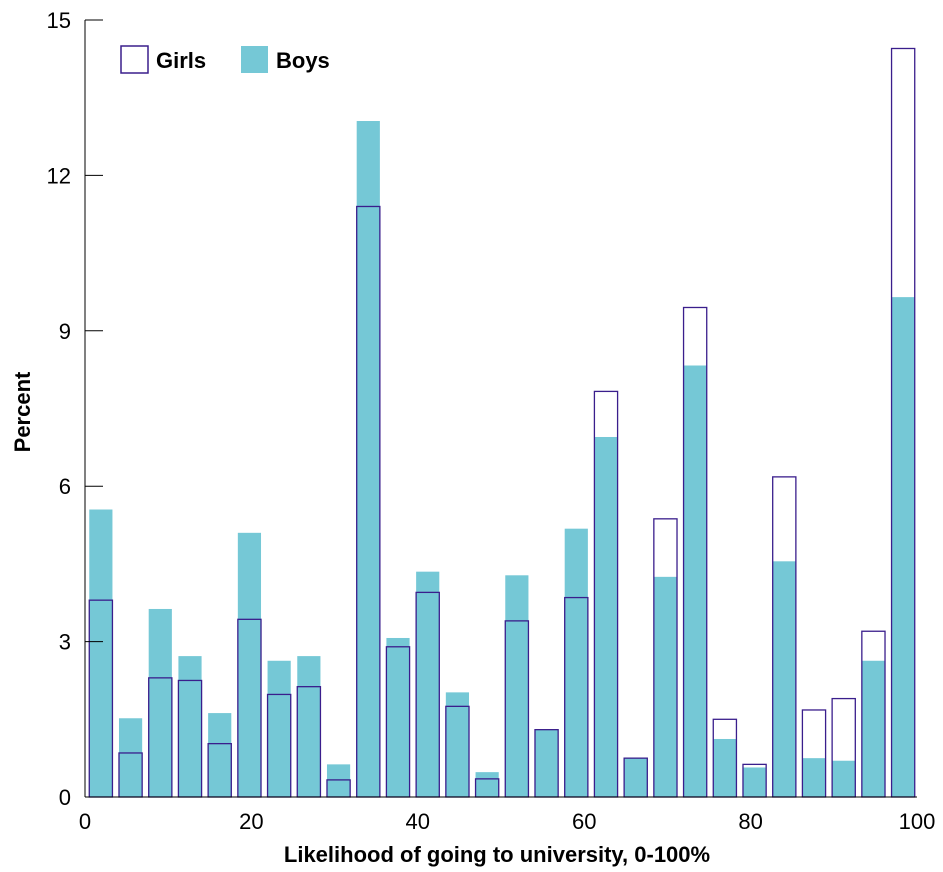 The height and width of the screenshot is (872, 943). Describe the element at coordinates (251, 821) in the screenshot. I see `x-tick-label: 20` at that location.